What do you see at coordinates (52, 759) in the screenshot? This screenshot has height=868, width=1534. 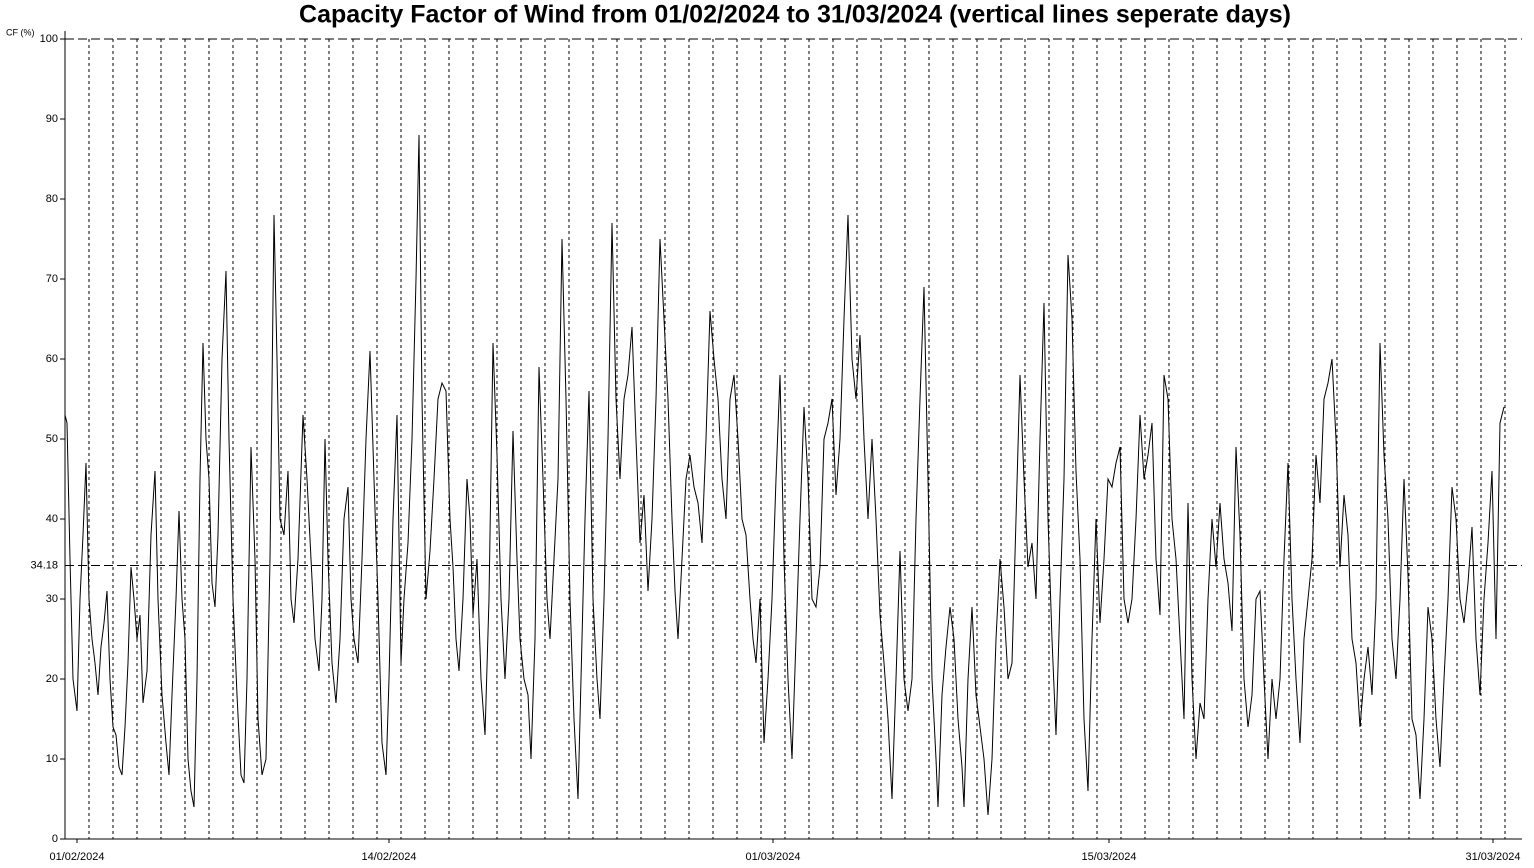 I see `y-tick-label: 10` at bounding box center [52, 759].